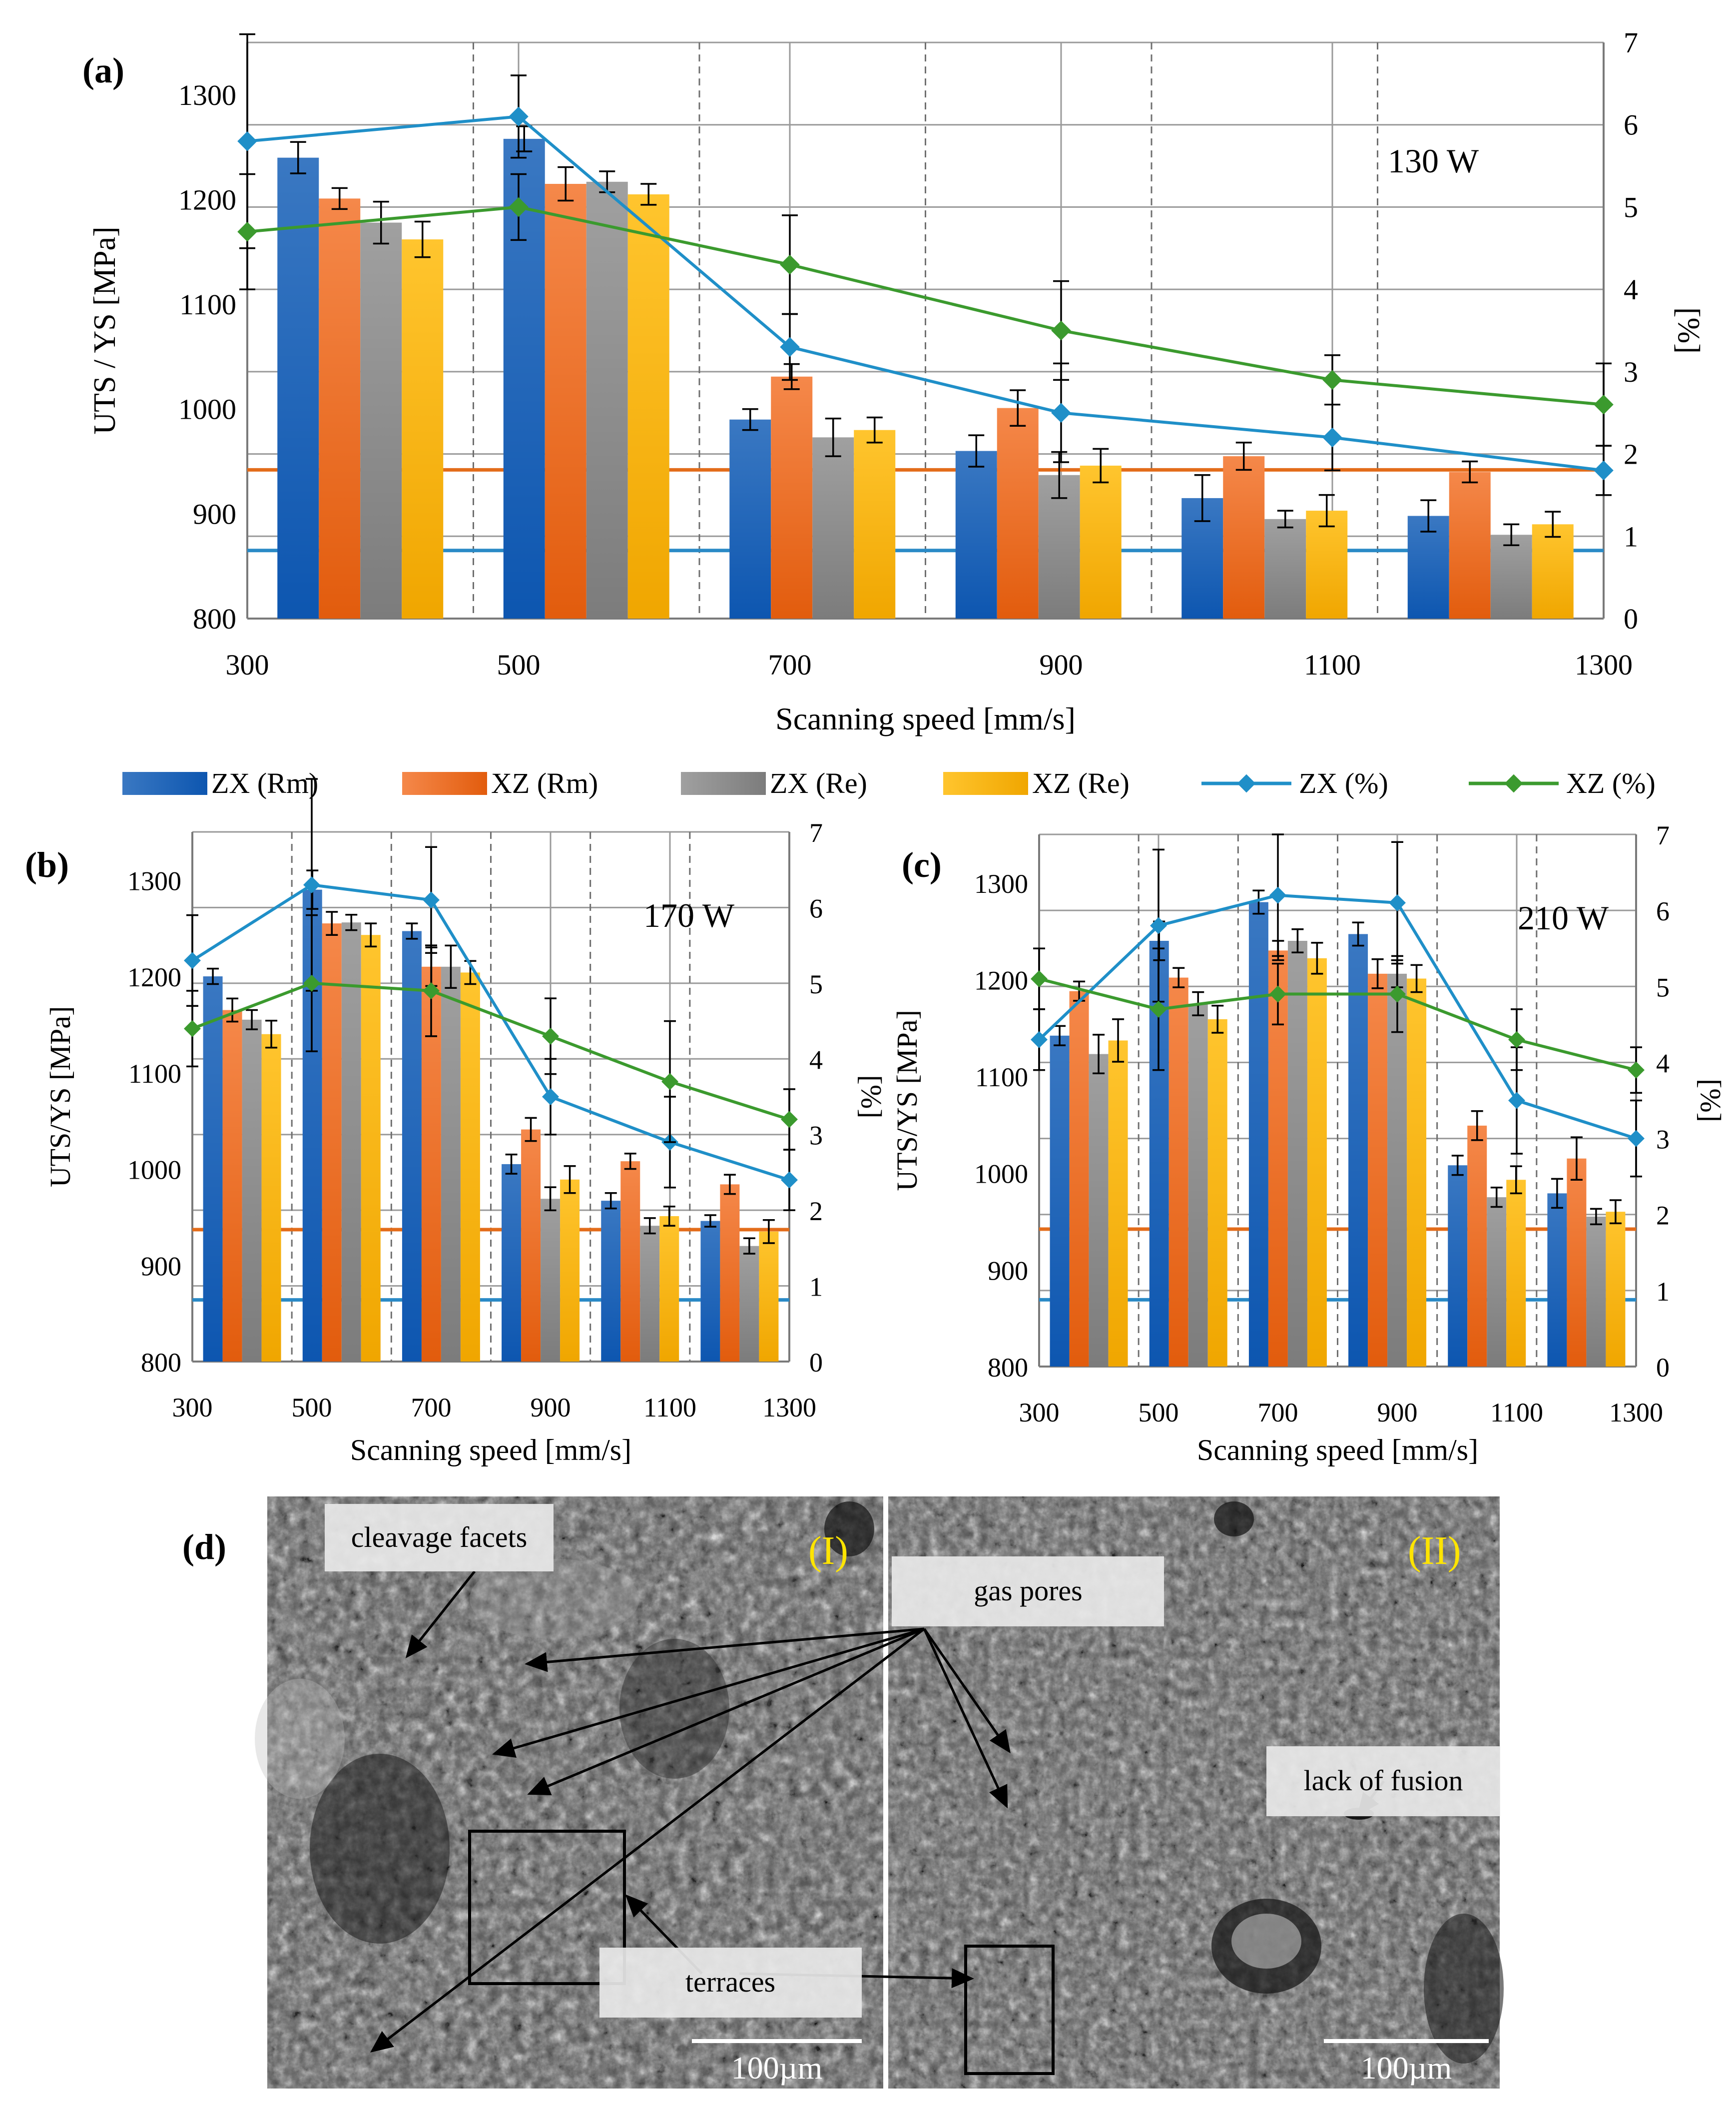 The width and height of the screenshot is (1736, 2116). Describe the element at coordinates (1711, 1100) in the screenshot. I see `y-axis-label-right: [%]` at that location.